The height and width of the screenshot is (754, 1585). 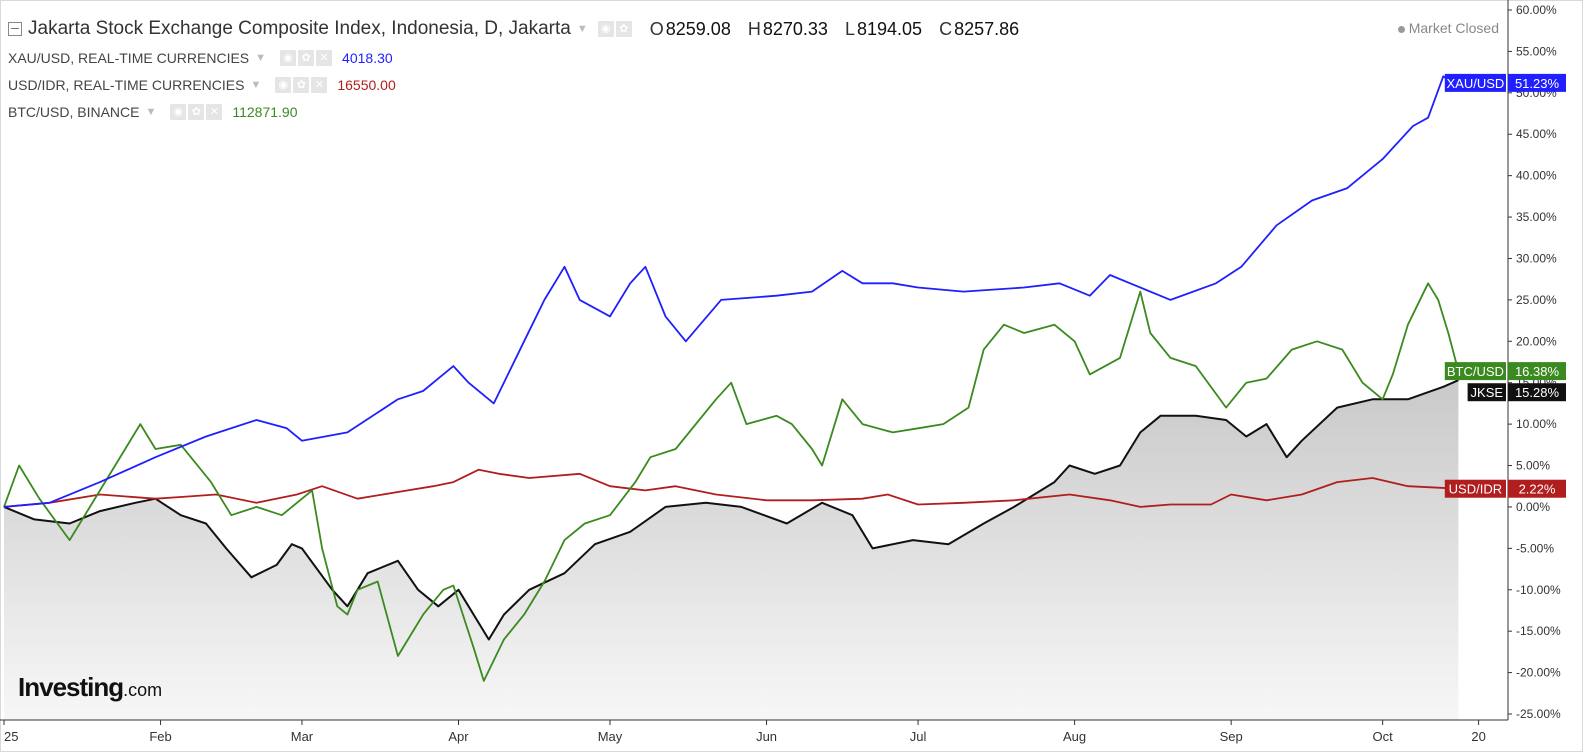 What do you see at coordinates (987, 28) in the screenshot?
I see `close-value: 8257.86` at bounding box center [987, 28].